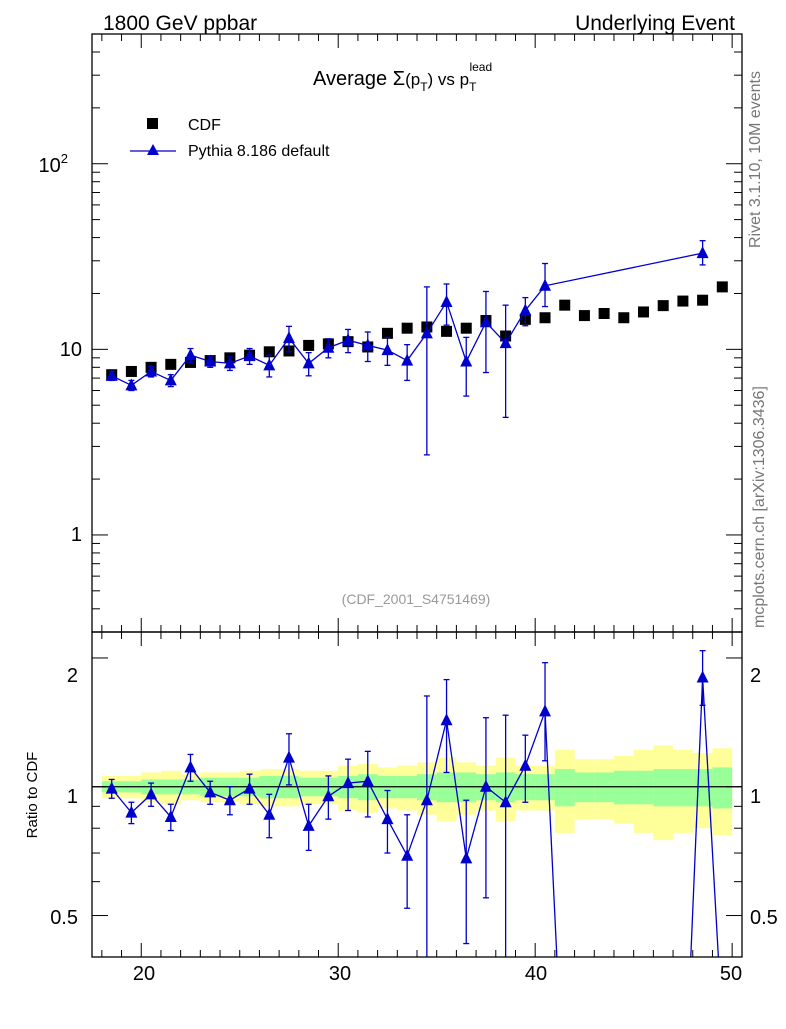 The height and width of the screenshot is (1029, 786). Describe the element at coordinates (259, 151) in the screenshot. I see `legend-mc-label: Pythia 8.186 default` at that location.